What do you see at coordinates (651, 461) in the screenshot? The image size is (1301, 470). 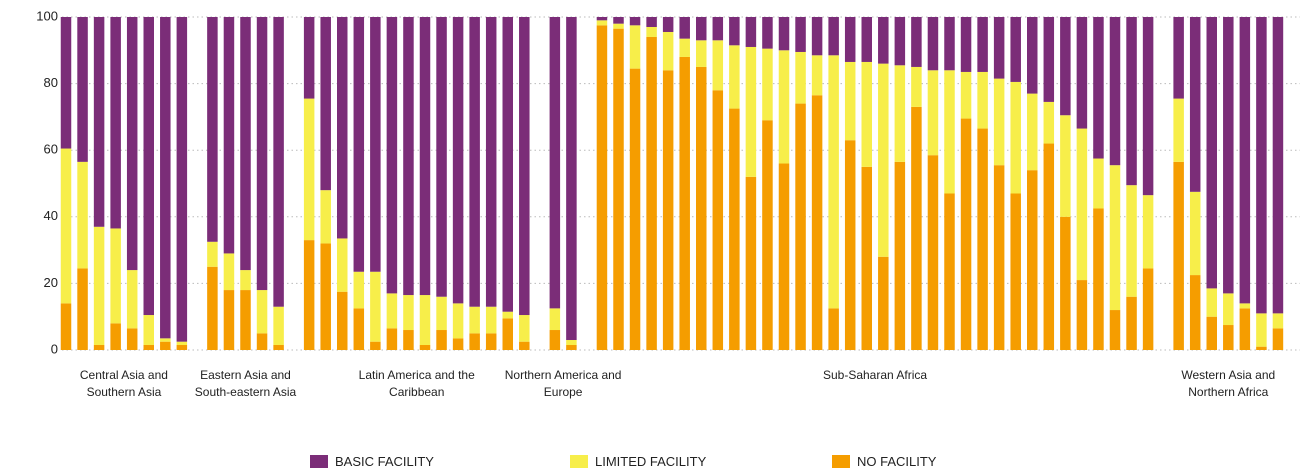 I see `legend-label: LIMITED FACILITY` at bounding box center [651, 461].